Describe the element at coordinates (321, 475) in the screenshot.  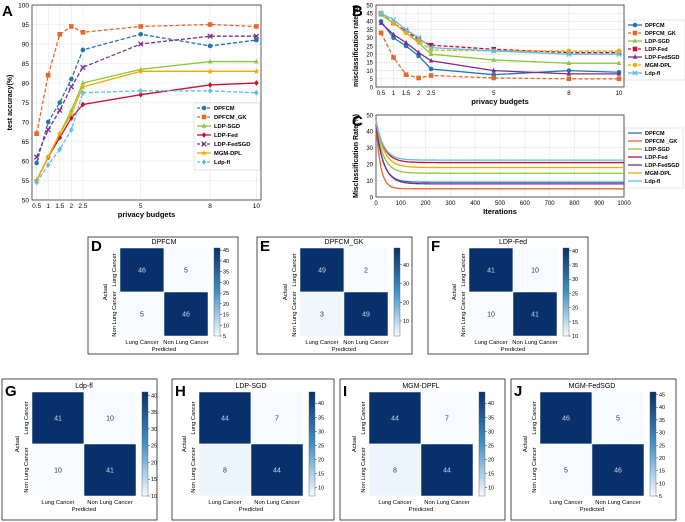
I see `colorbar-tick-label: 15` at that location.